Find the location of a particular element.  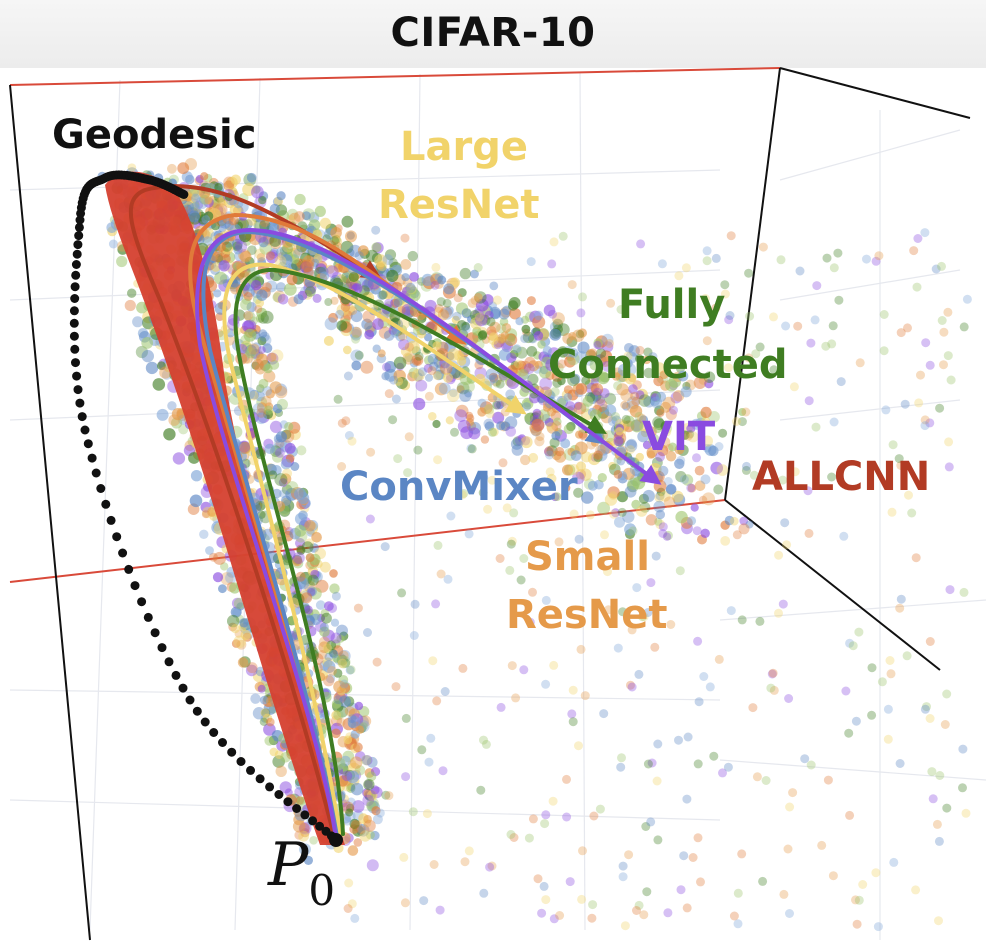

start-point-p0 is located at coordinates (336, 840).